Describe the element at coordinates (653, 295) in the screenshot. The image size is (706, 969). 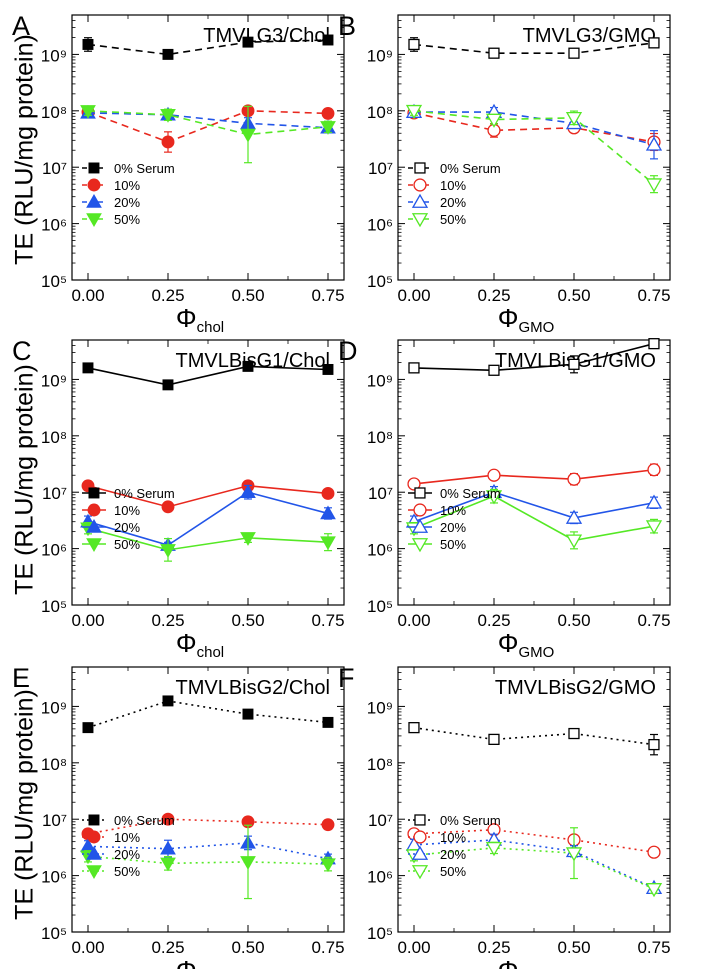
I see `x-tick-label: 0.75` at that location.